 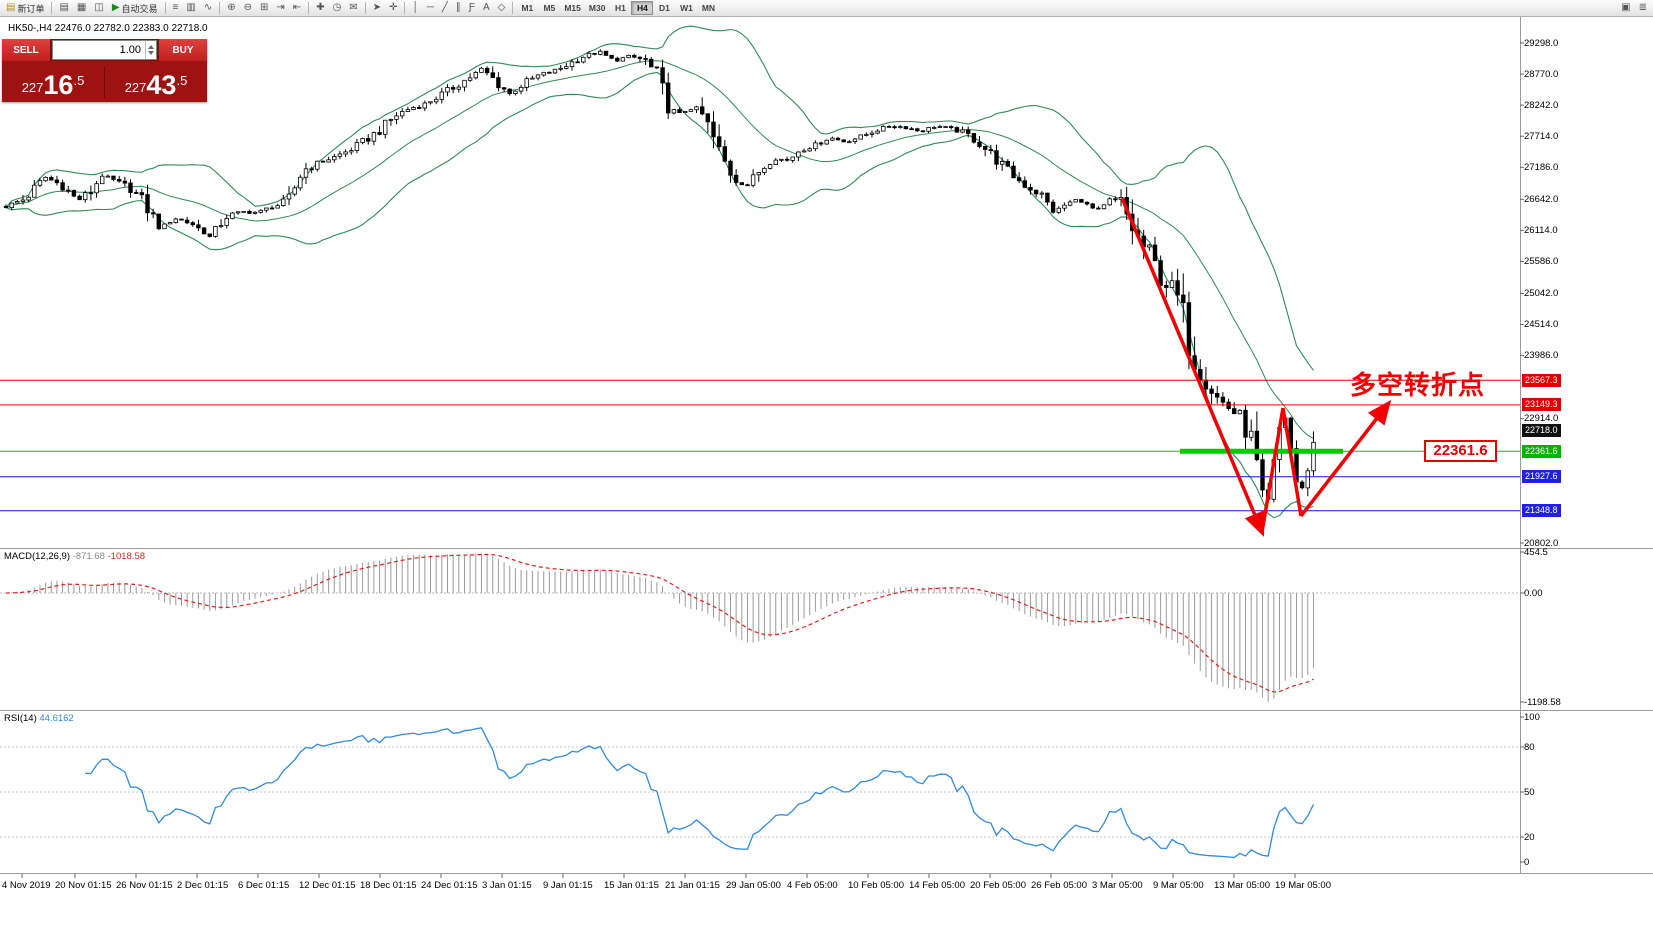 I want to click on chart-shift-icon: ⇤, so click(x=297, y=8).